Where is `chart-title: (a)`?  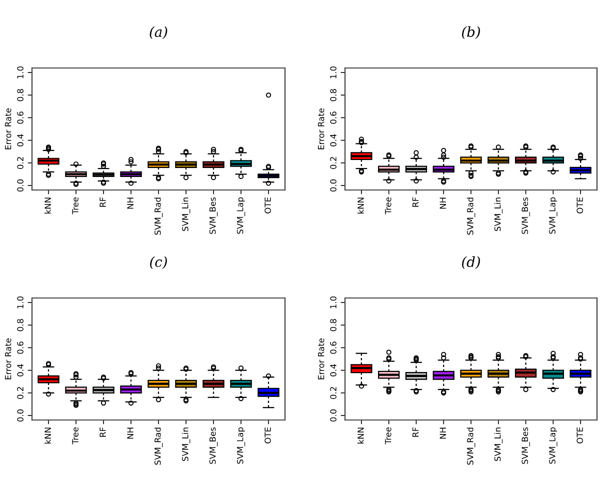
chart-title: (a) is located at coordinates (159, 32).